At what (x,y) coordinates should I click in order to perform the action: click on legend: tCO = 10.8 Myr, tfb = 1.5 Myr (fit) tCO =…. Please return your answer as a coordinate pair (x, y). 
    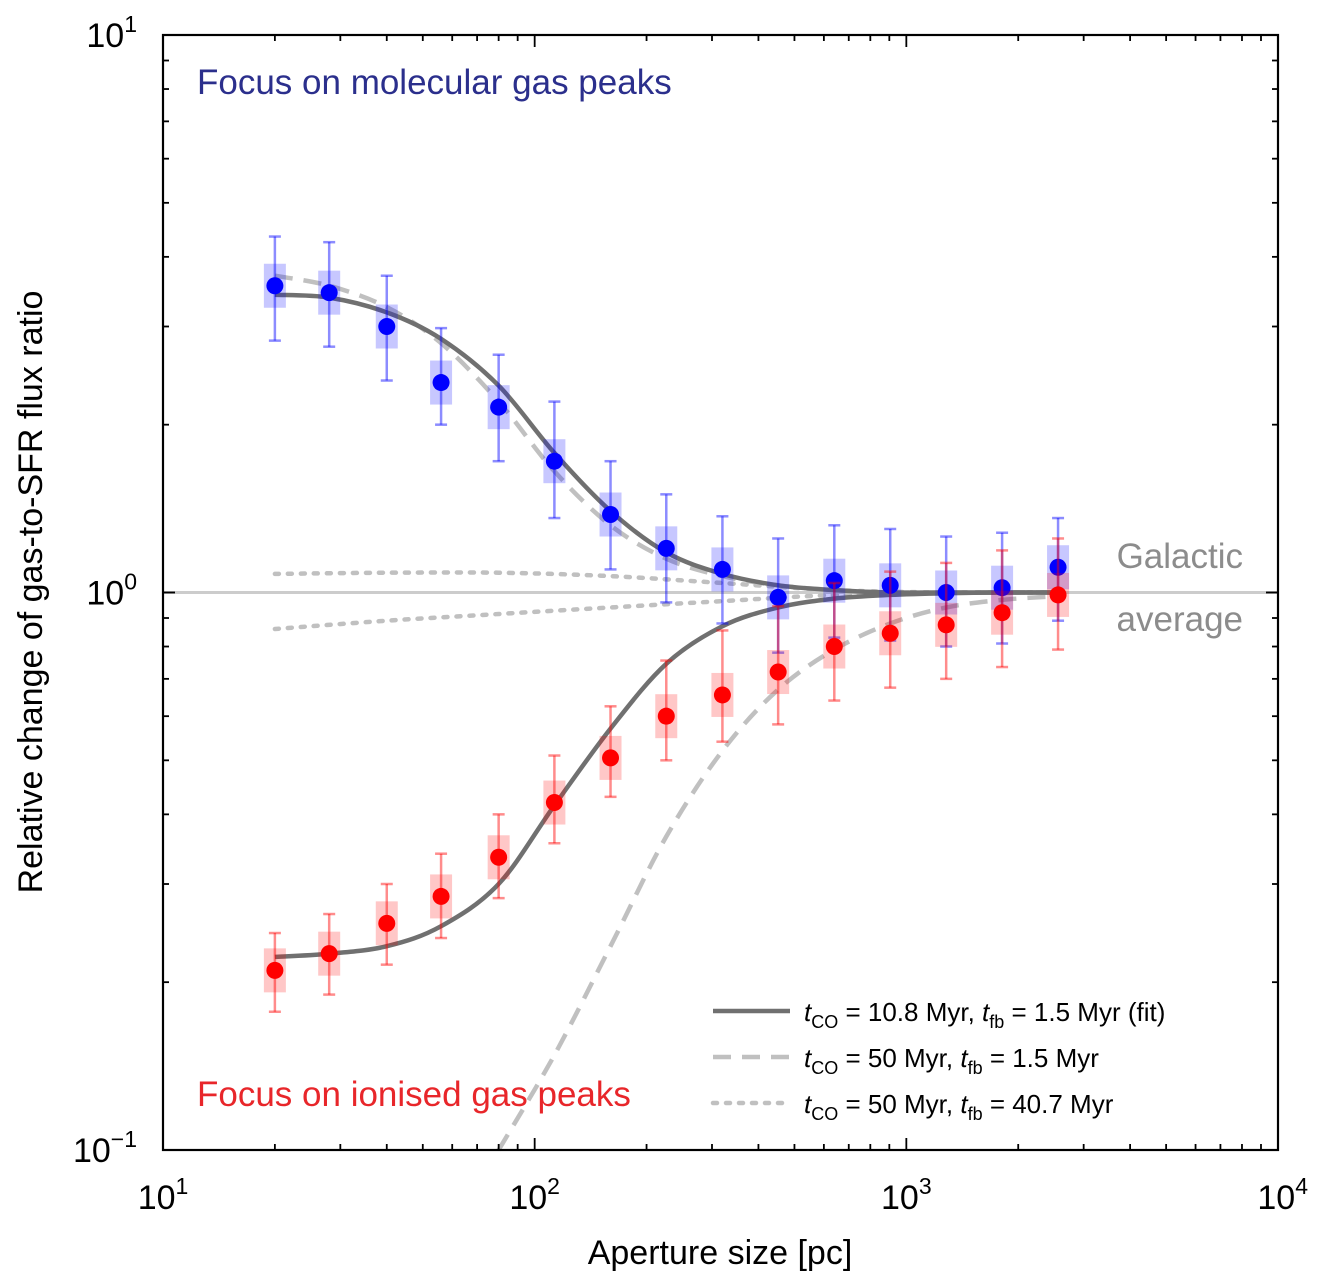
    Looking at the image, I should click on (937, 1060).